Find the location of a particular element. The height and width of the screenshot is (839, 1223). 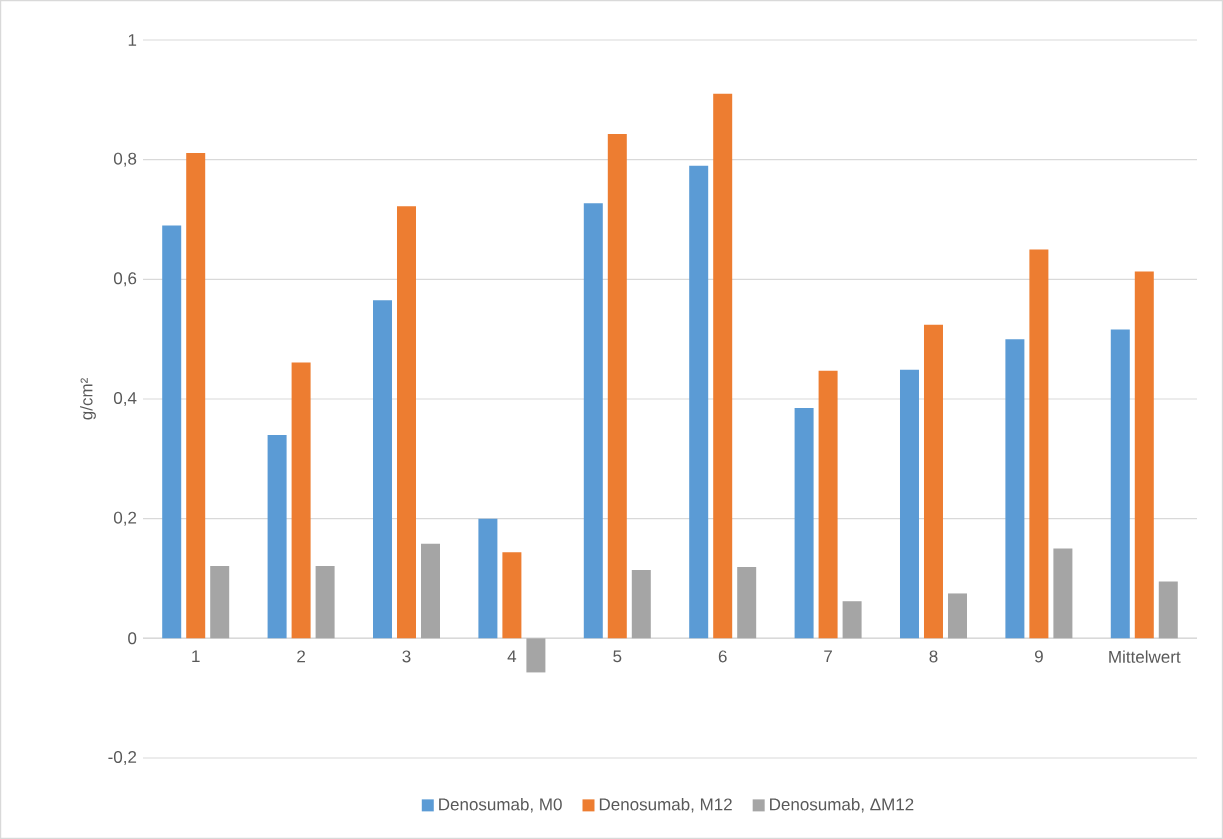

legend-label: Denosumab, ΔM12 is located at coordinates (842, 805).